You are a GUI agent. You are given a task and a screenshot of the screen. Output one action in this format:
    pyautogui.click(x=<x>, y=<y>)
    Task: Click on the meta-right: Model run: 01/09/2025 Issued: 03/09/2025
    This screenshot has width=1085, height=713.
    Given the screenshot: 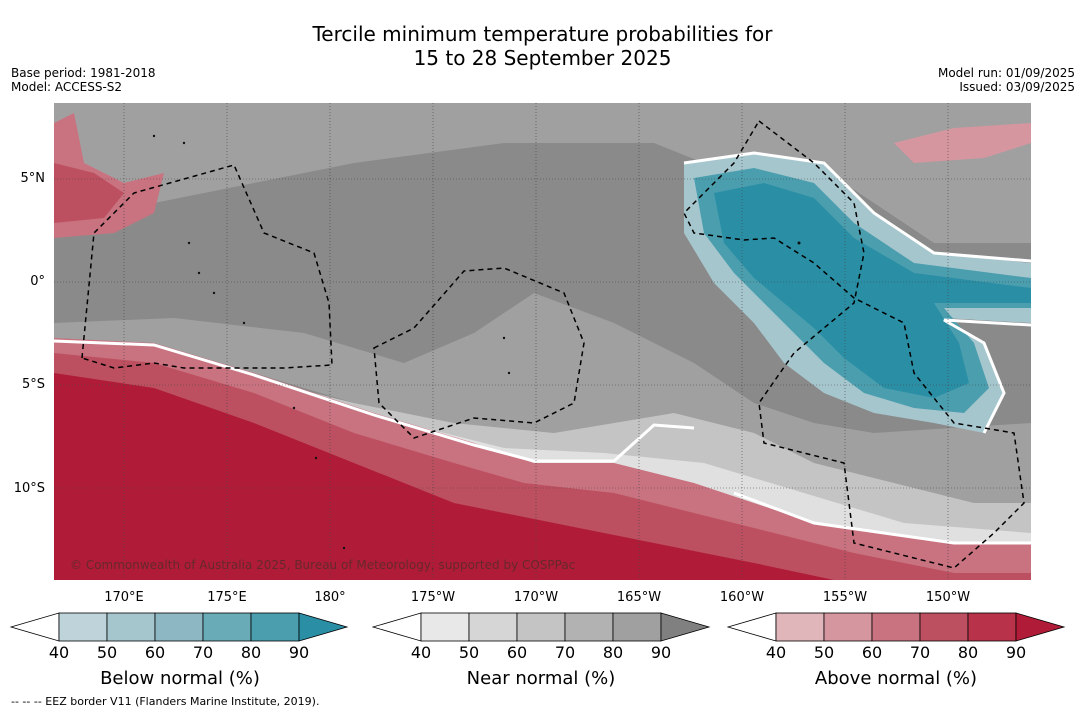 What is the action you would take?
    pyautogui.click(x=1006, y=80)
    